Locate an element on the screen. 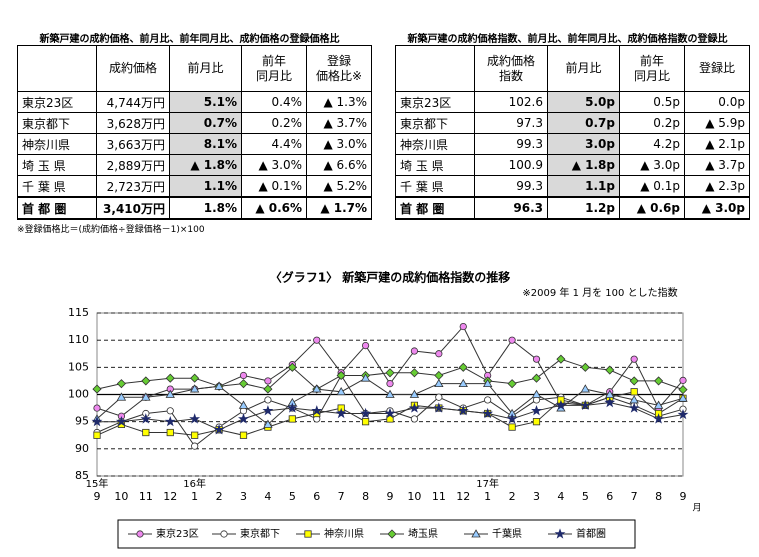  year-label: 17年 is located at coordinates (487, 483).